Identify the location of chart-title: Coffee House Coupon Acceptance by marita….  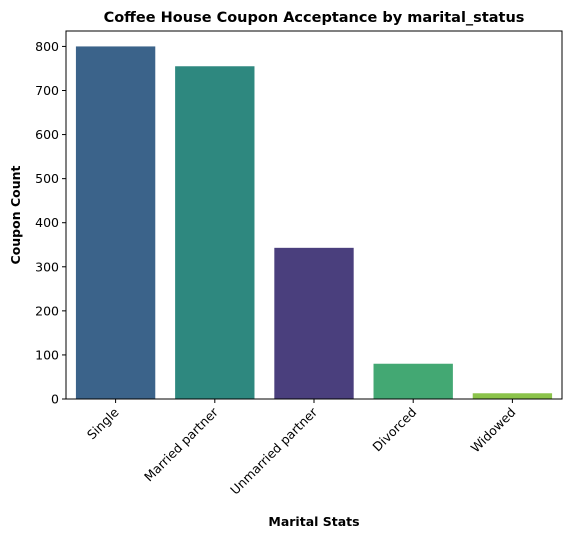
(314, 18).